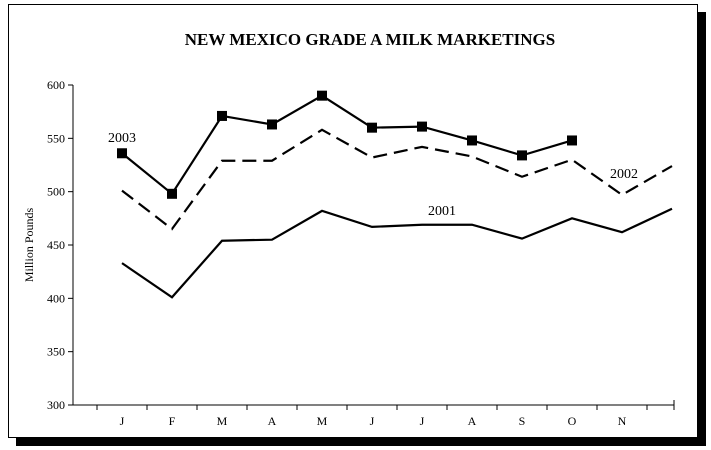 The height and width of the screenshot is (450, 711). Describe the element at coordinates (122, 138) in the screenshot. I see `series-label-2003: 2003` at that location.